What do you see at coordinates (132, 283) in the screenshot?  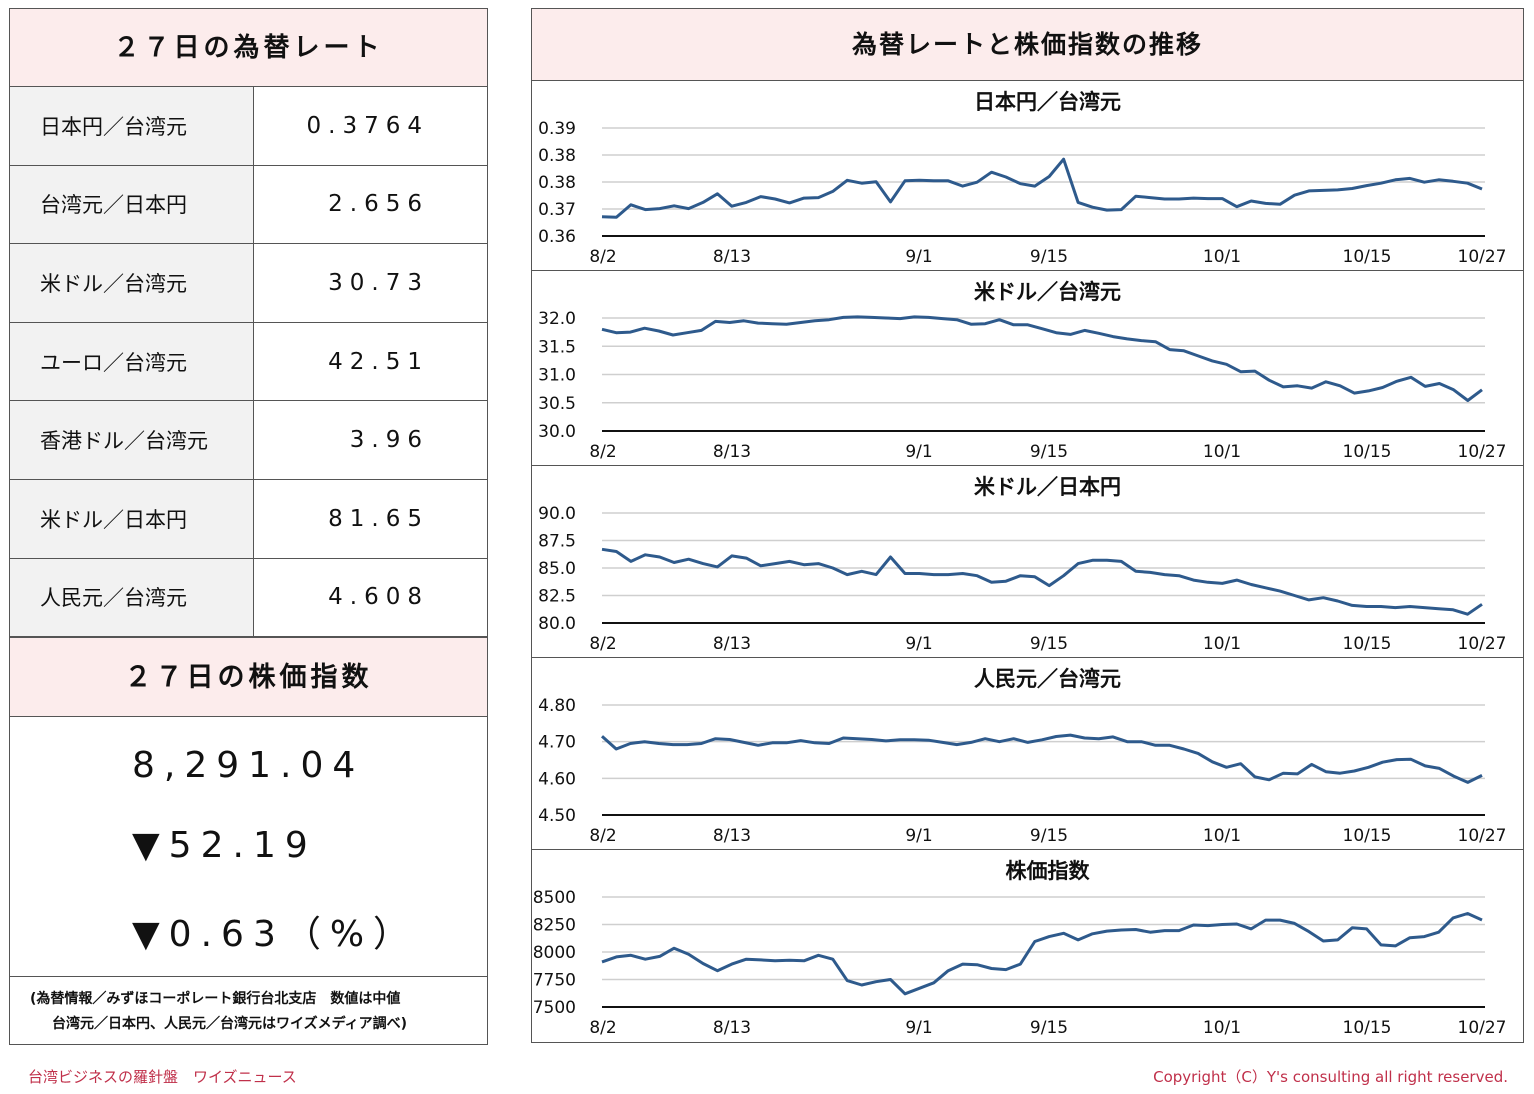 I see `rate-label: 米ドル／台湾元` at bounding box center [132, 283].